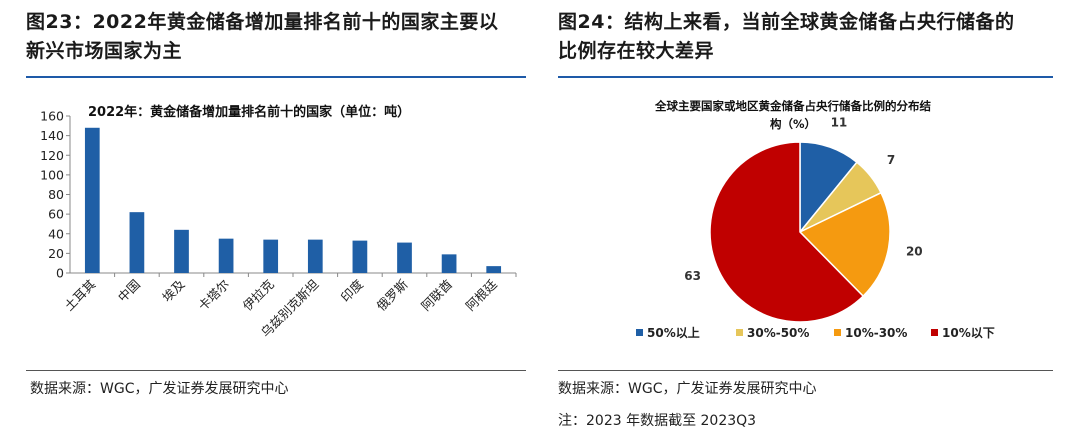 The height and width of the screenshot is (440, 1080). I want to click on x-category-label: 阿根廷, so click(481, 294).